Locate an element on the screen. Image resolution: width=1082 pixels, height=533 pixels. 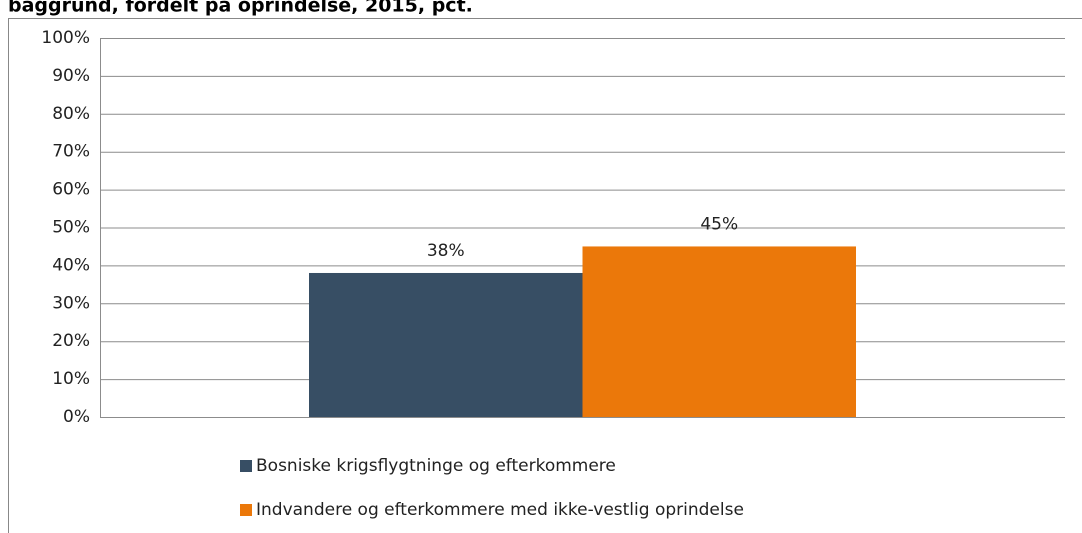
y-tick-label: 30% is located at coordinates (71, 303).